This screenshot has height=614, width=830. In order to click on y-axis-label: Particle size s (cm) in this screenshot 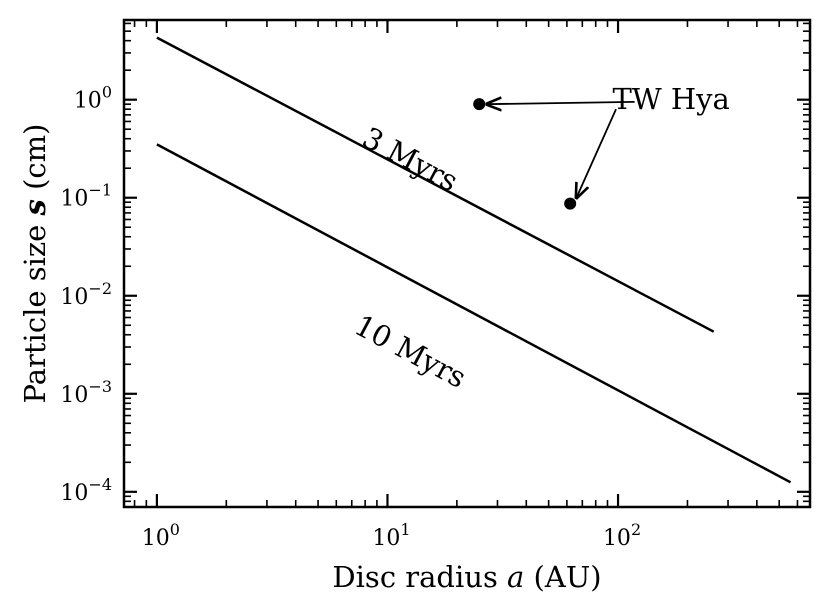, I will do `click(35, 264)`.